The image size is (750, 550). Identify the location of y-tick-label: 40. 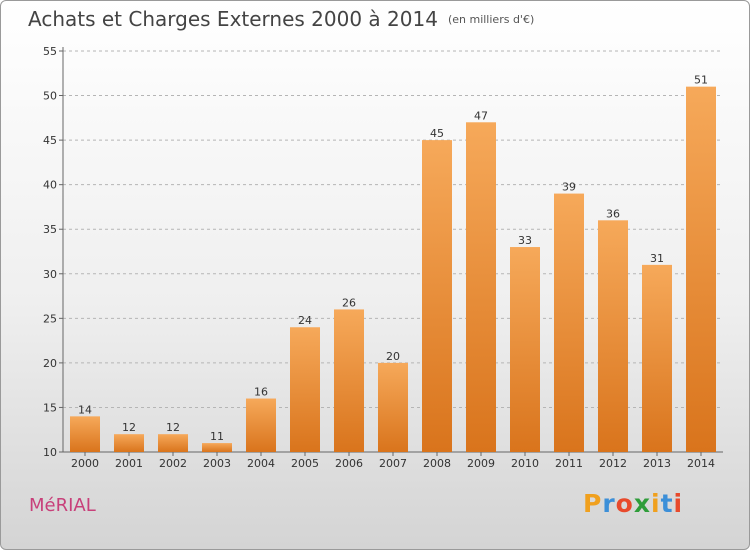
(50, 185).